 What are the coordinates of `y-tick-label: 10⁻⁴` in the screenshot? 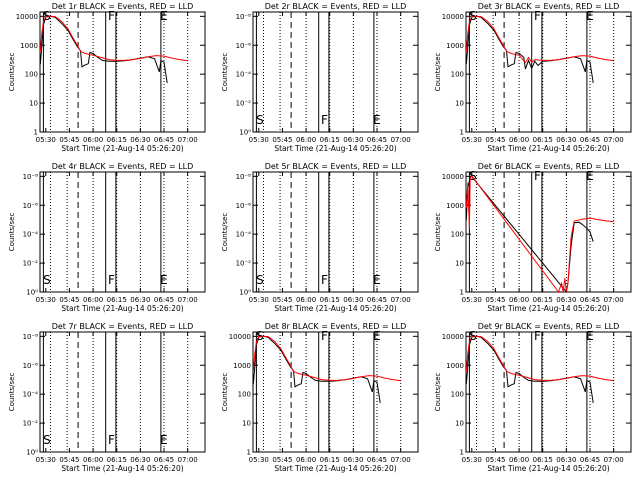 It's located at (244, 235).